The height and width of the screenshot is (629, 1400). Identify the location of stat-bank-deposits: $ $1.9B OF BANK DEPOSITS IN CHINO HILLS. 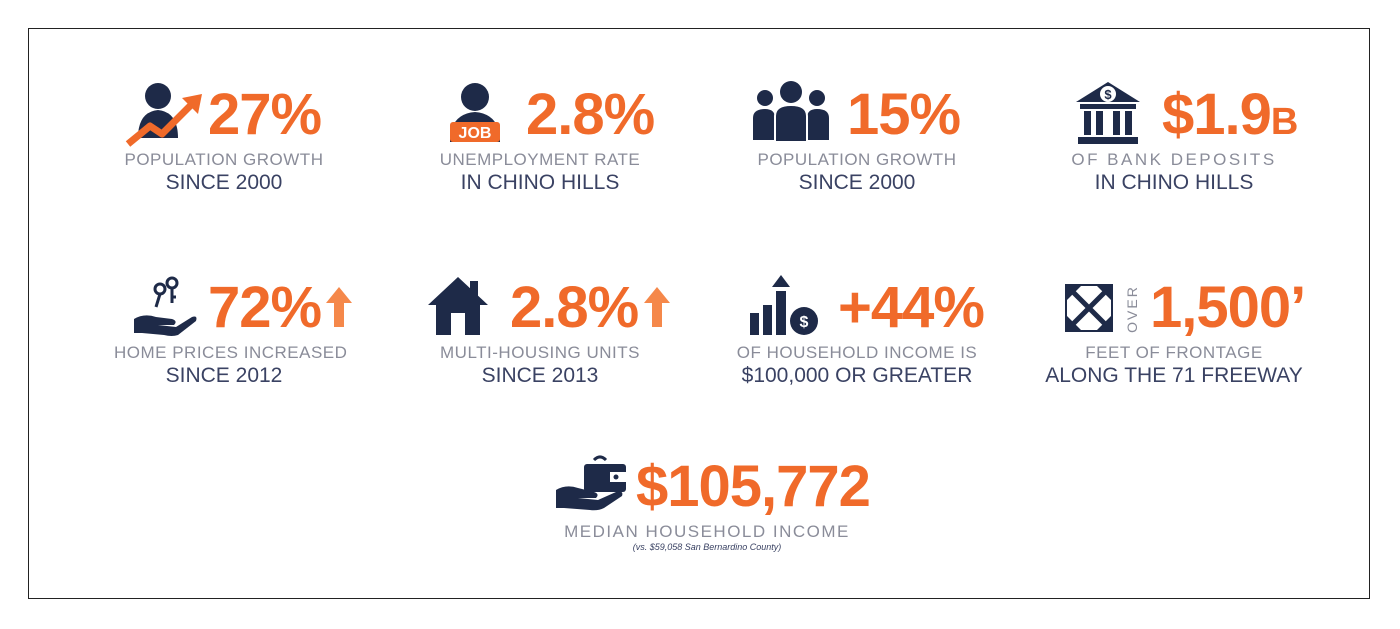
(1181, 138).